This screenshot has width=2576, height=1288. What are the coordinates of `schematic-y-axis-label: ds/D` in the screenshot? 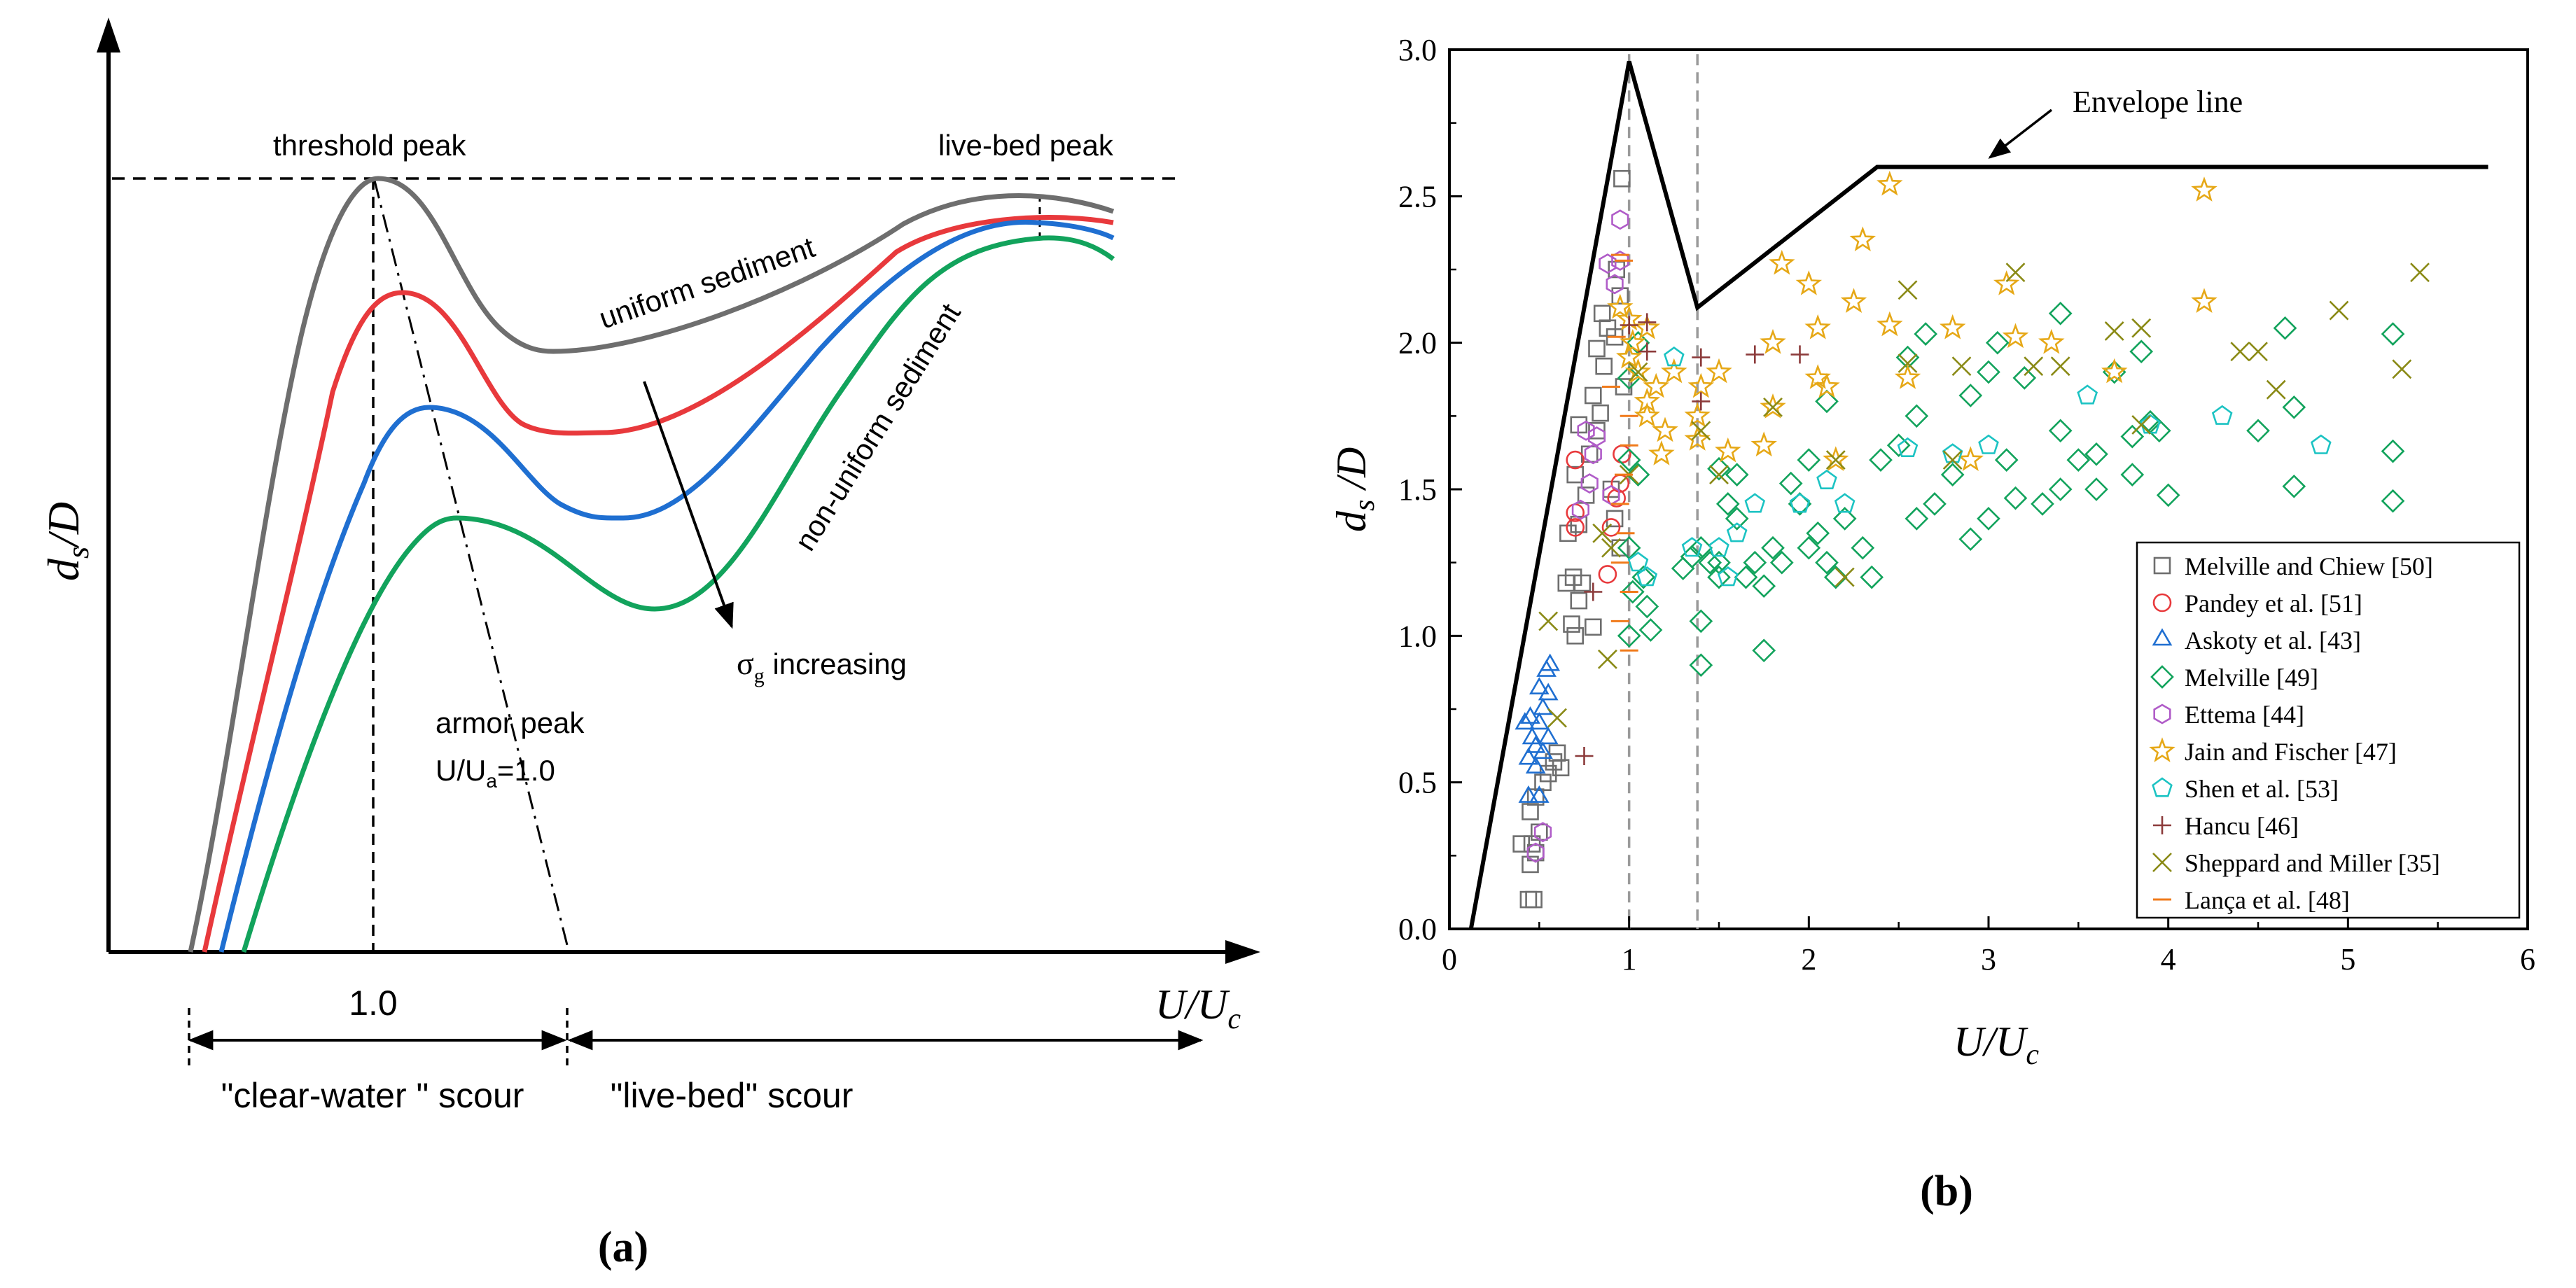 It's located at (67, 541).